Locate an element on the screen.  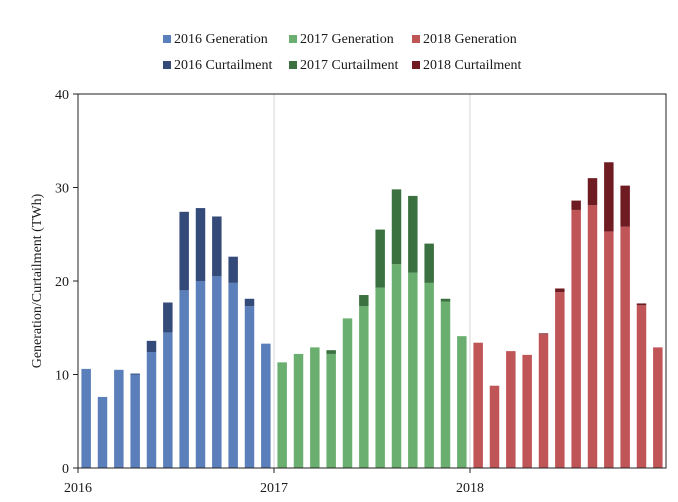
y-tick-label-10: 10 is located at coordinates (62, 376).